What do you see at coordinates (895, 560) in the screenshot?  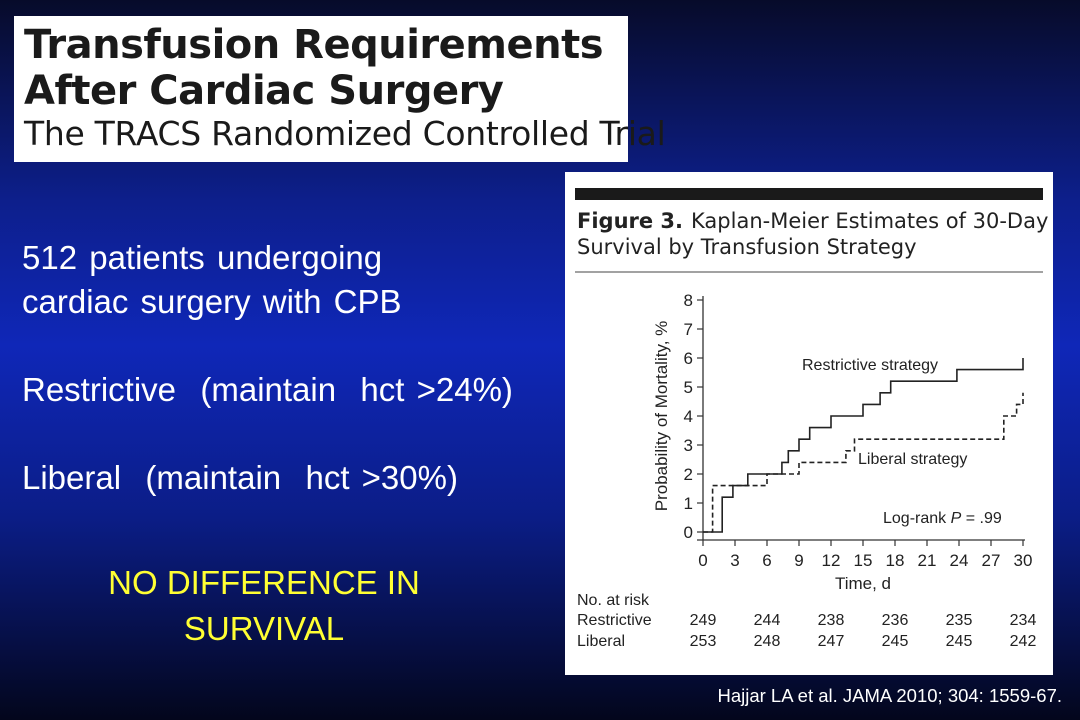 I see `x-tick-label: 18` at bounding box center [895, 560].